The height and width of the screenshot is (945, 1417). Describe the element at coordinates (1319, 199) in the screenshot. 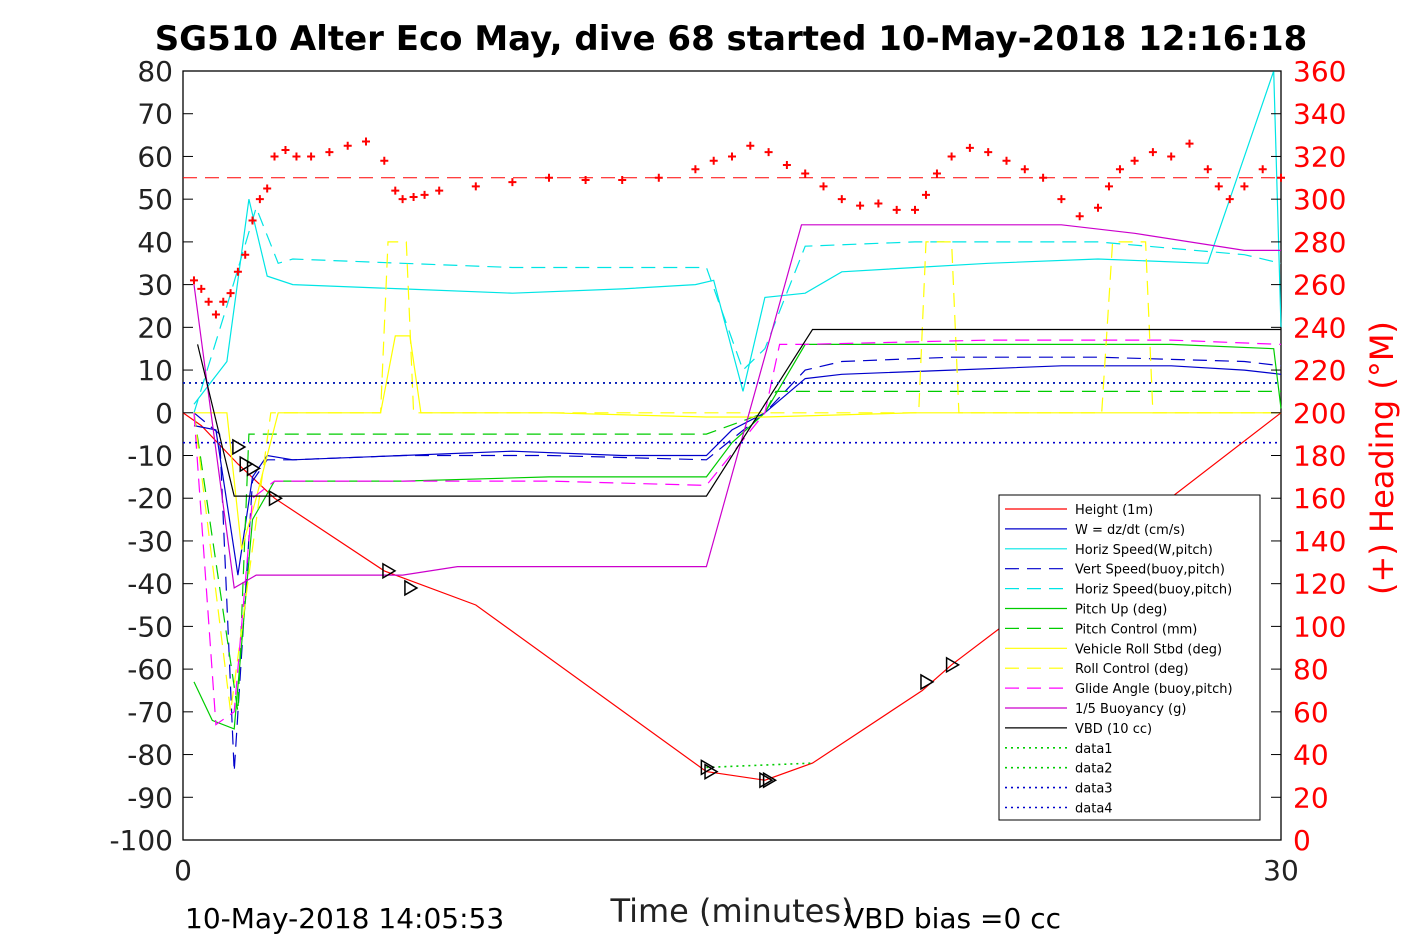

I see `y2-tick-label: 300` at that location.